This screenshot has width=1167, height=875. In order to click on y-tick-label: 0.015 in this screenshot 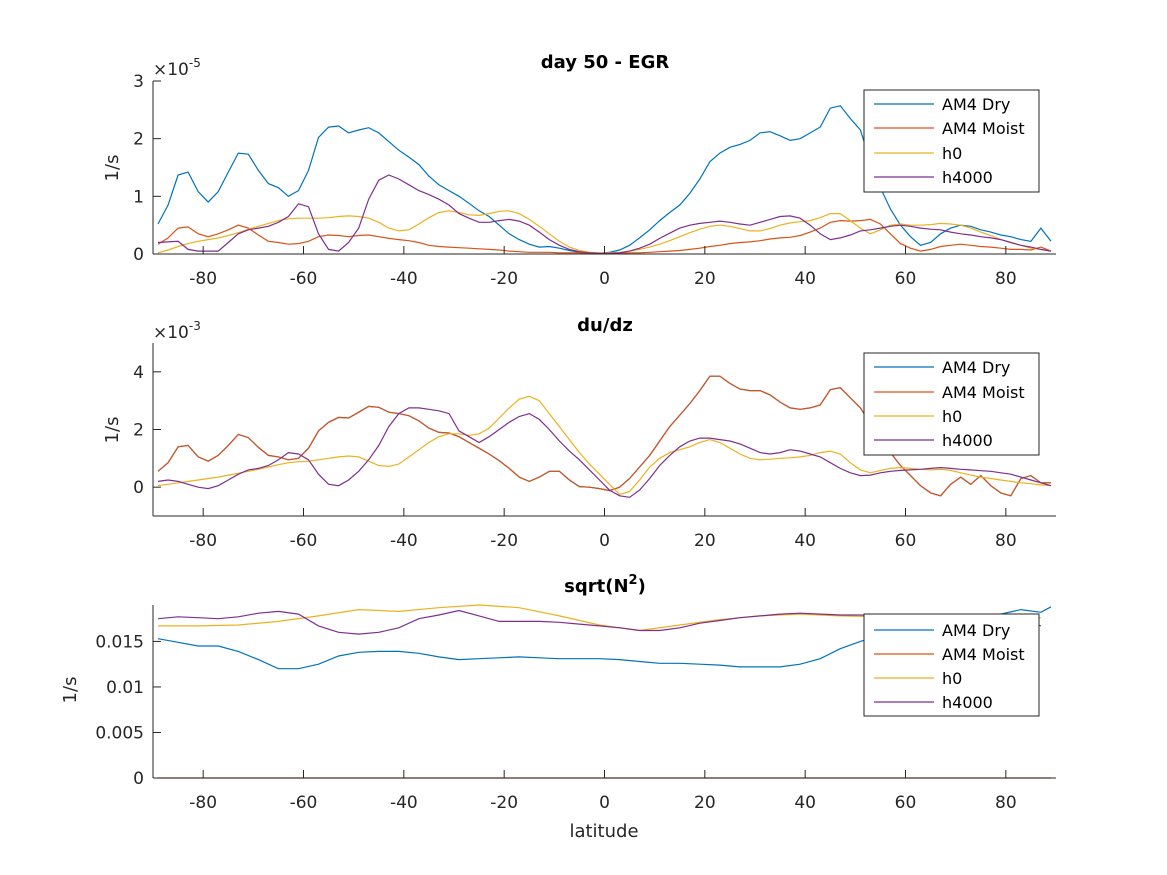, I will do `click(119, 642)`.